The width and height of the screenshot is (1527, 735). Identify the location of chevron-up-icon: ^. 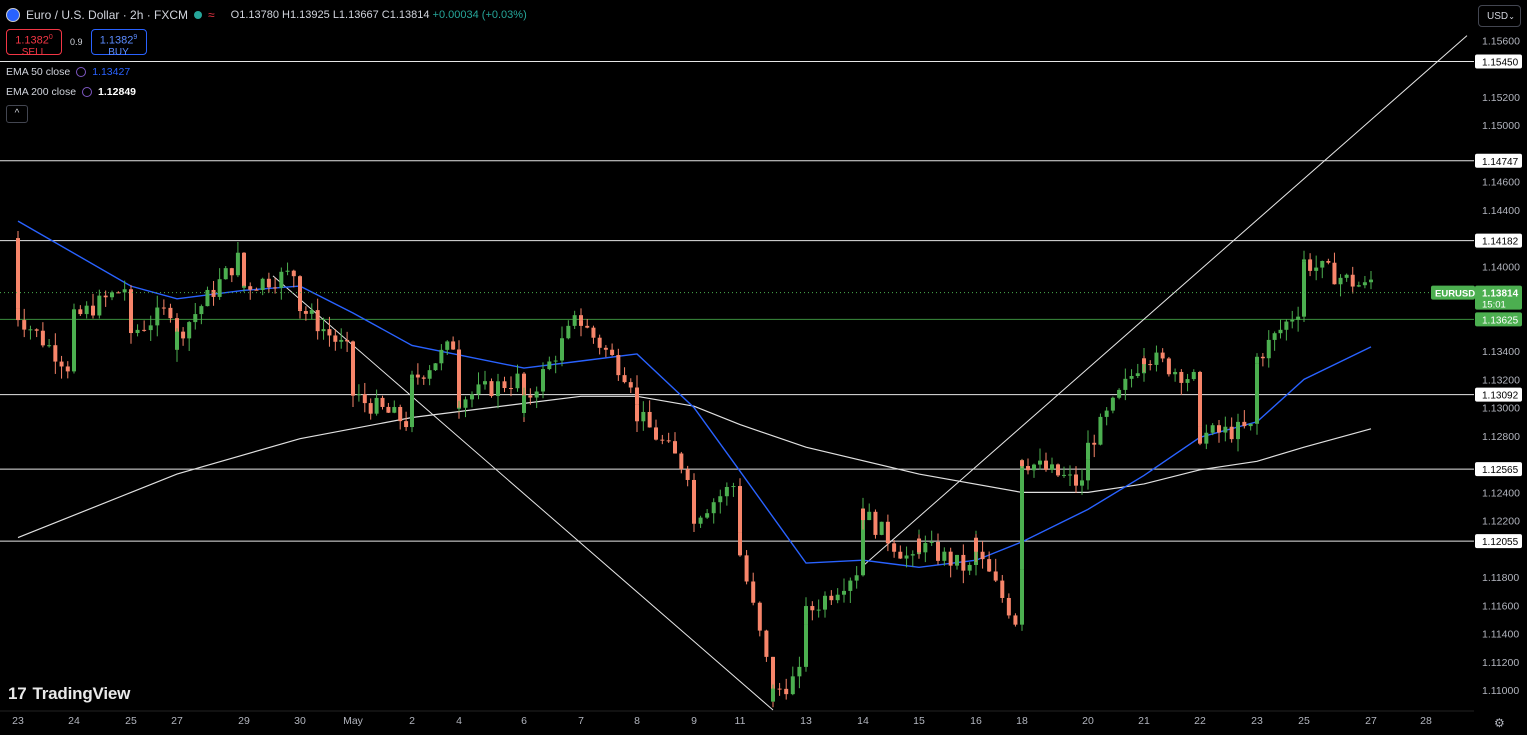
(17, 114).